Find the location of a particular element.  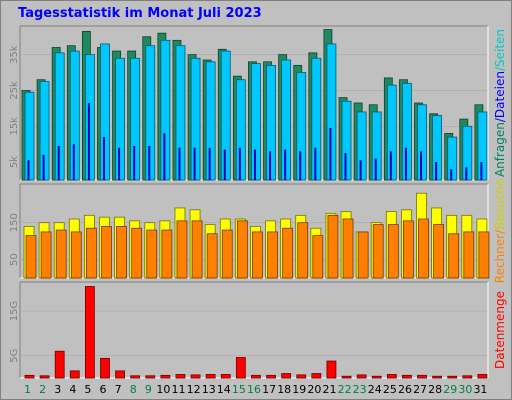

x-tick-label-day: 5 is located at coordinates (87, 389).